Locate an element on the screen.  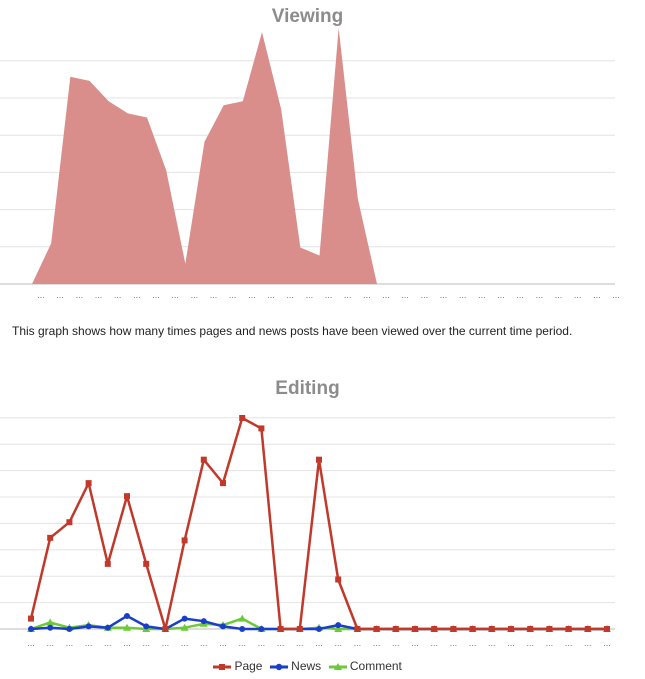
editing-legend: Page News Comment is located at coordinates (307, 666).